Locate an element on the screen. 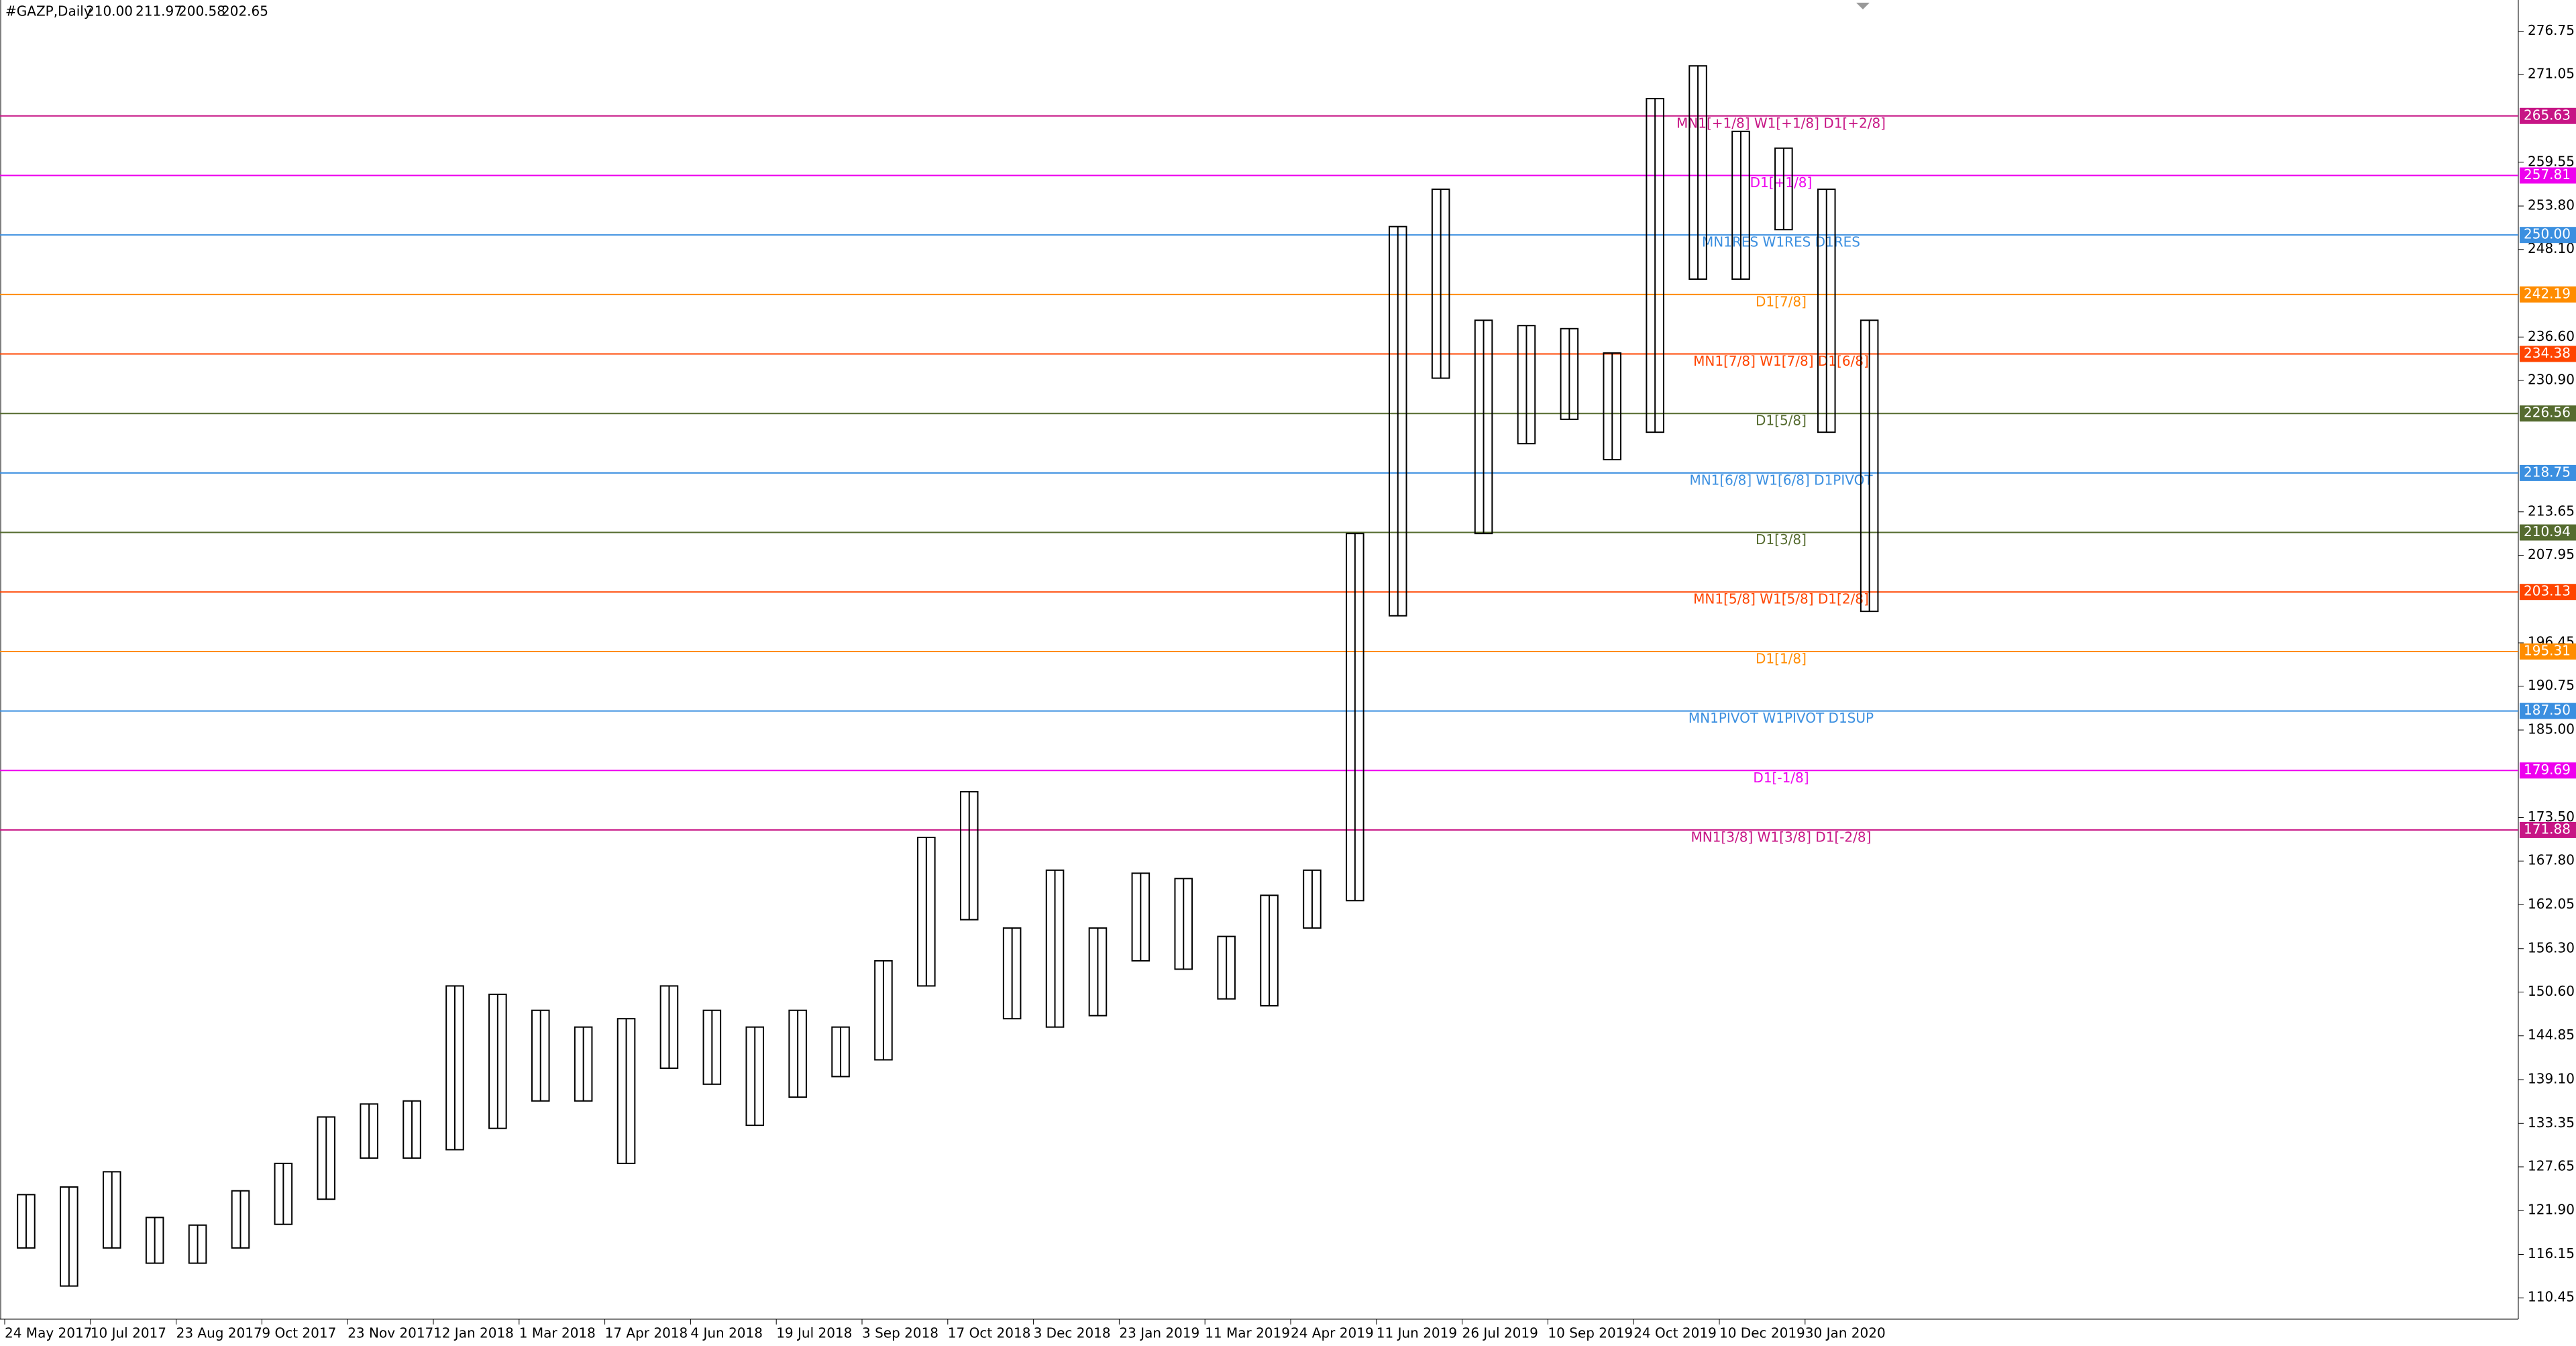 The width and height of the screenshot is (2576, 1346). shift-marker is located at coordinates (1863, 6).